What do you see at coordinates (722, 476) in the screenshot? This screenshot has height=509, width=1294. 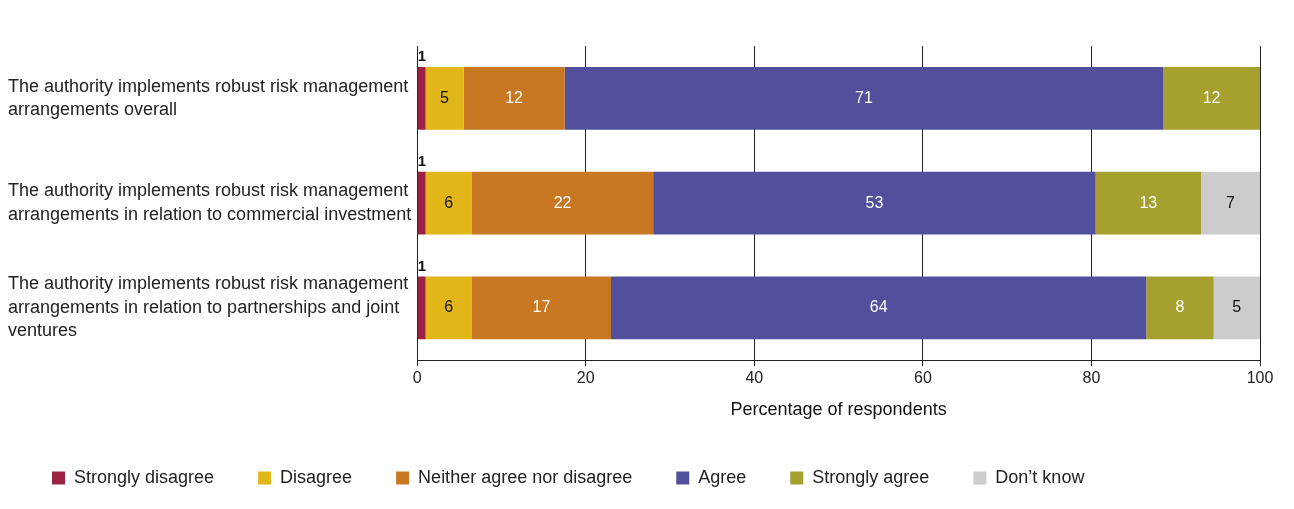 I see `legend-label: Agree` at bounding box center [722, 476].